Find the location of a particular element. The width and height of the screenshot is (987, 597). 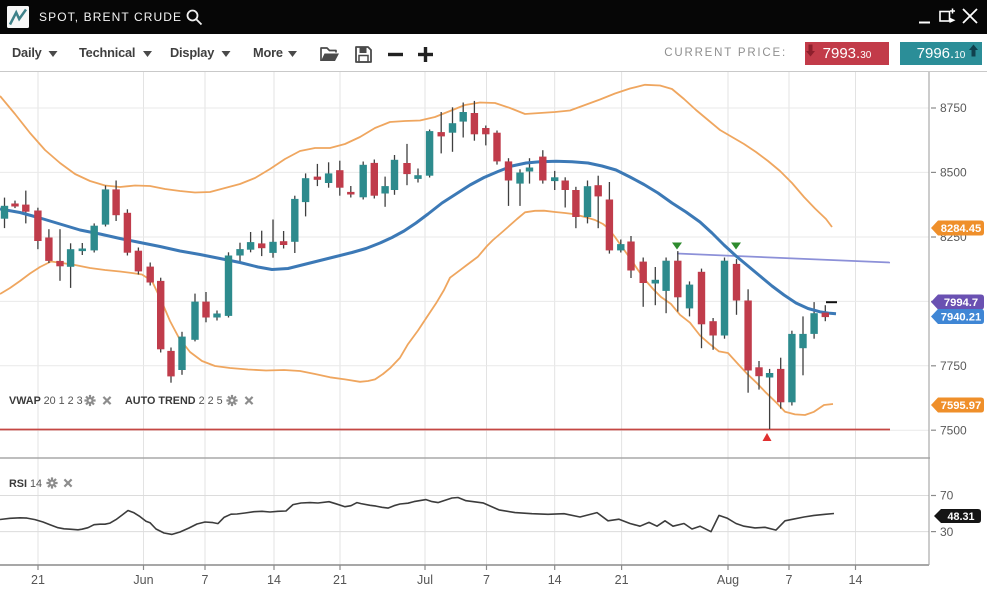

svg-text: Jul is located at coordinates (425, 580).